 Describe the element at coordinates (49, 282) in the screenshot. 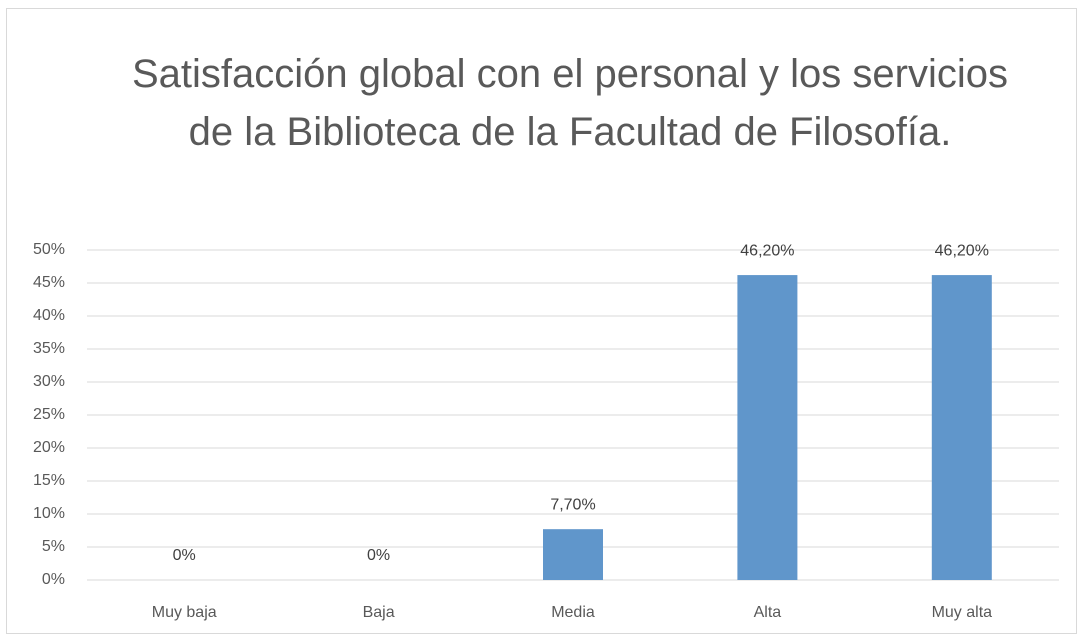

I see `y-tick-label: 45%` at that location.